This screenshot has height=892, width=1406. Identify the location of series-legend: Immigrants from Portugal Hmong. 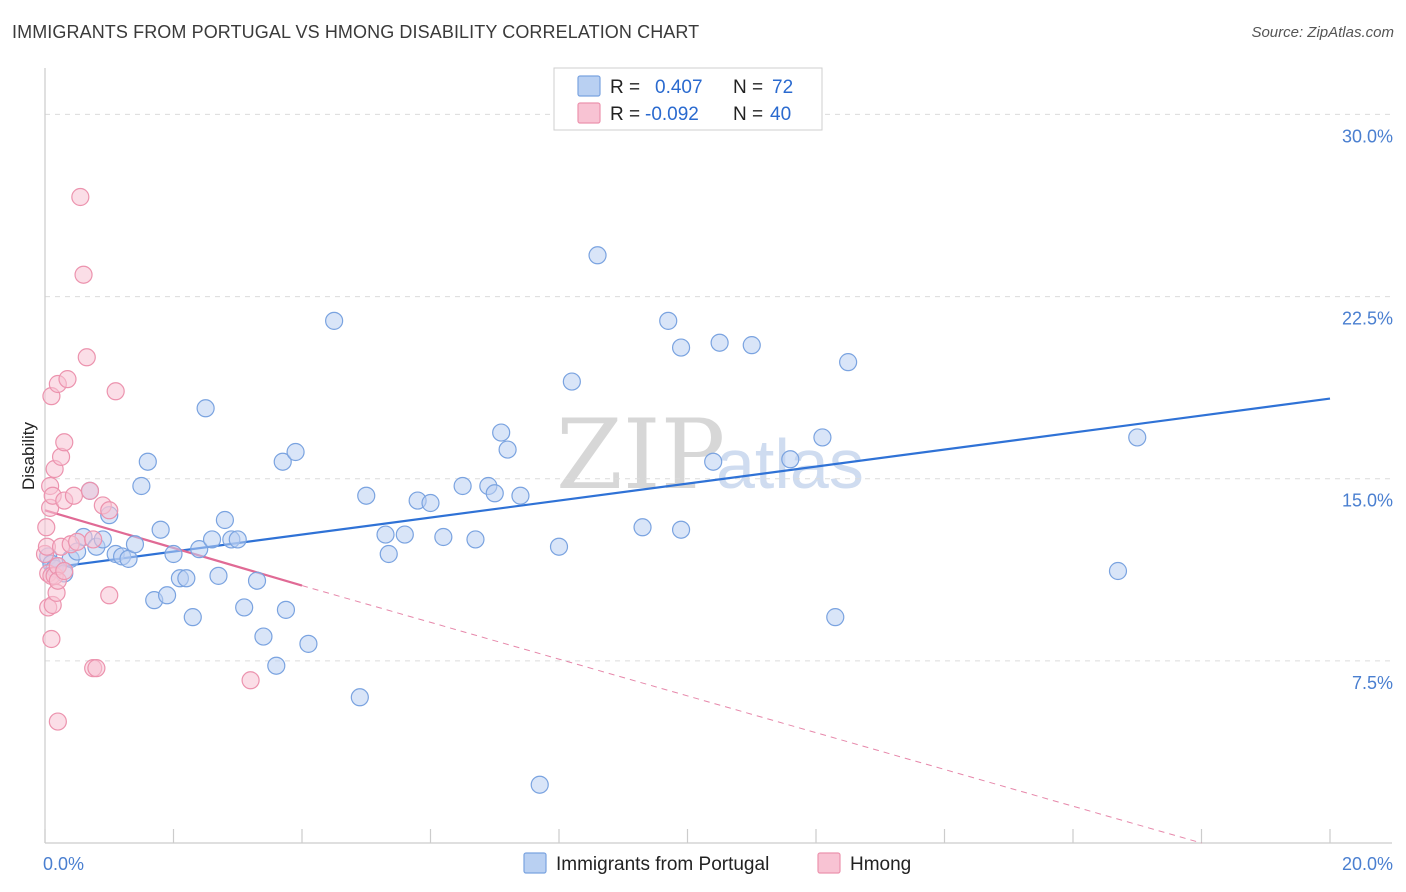
(717, 863).